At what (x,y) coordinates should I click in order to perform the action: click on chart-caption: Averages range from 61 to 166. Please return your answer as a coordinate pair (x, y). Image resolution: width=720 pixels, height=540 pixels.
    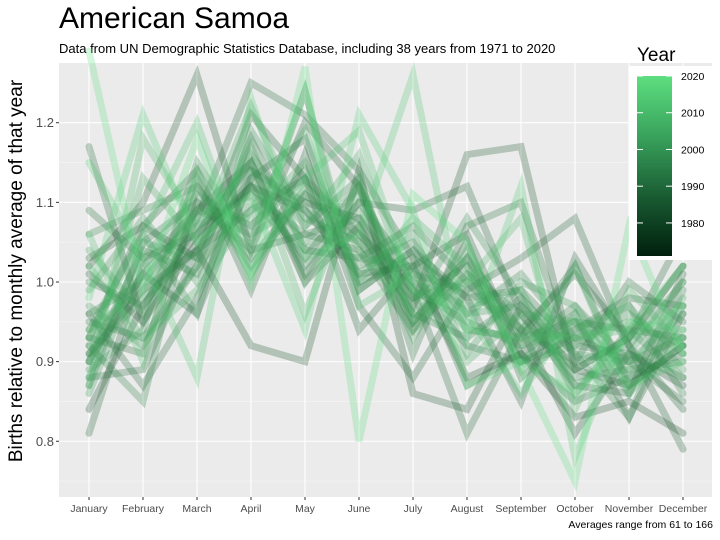
    Looking at the image, I should click on (640, 525).